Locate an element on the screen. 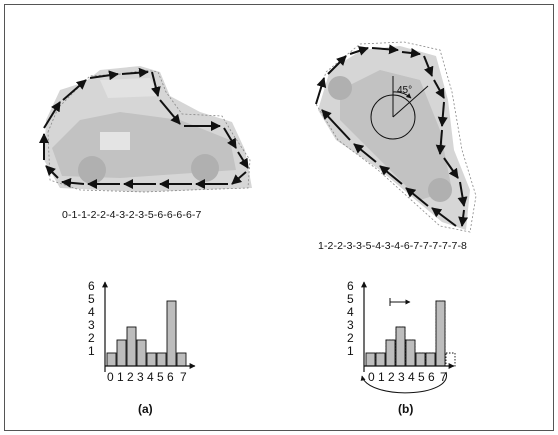  wrap-around-arrow is located at coordinates (403, 382).